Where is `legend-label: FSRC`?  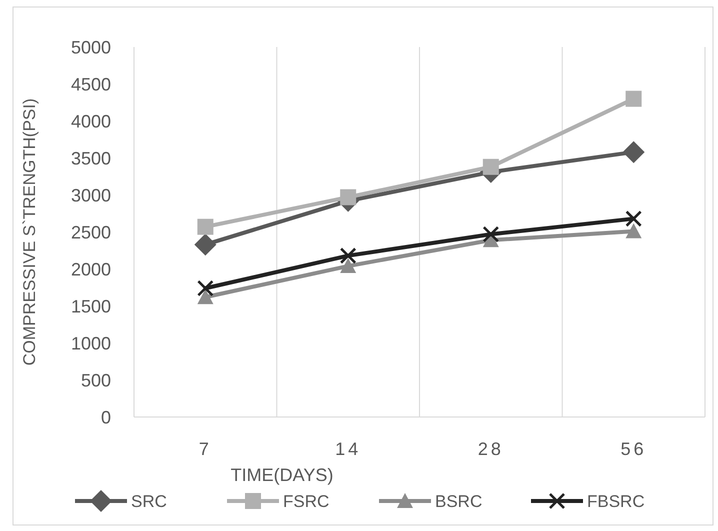 legend-label: FSRC is located at coordinates (306, 501).